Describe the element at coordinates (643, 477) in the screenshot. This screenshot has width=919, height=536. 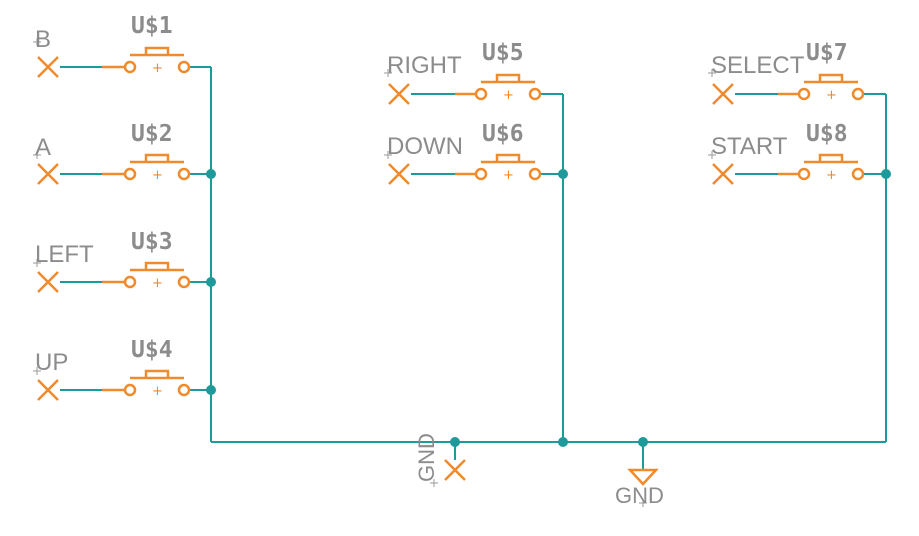
I see `ground-triangle-icon` at that location.